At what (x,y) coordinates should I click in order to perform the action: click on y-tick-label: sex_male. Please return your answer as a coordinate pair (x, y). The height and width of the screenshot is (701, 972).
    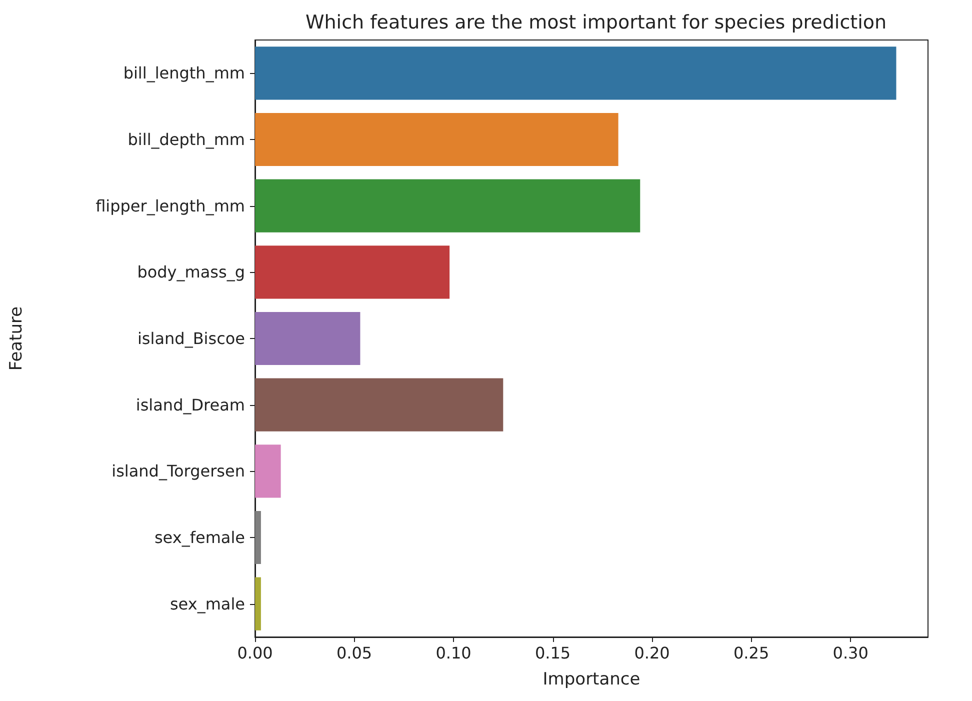
    Looking at the image, I should click on (207, 604).